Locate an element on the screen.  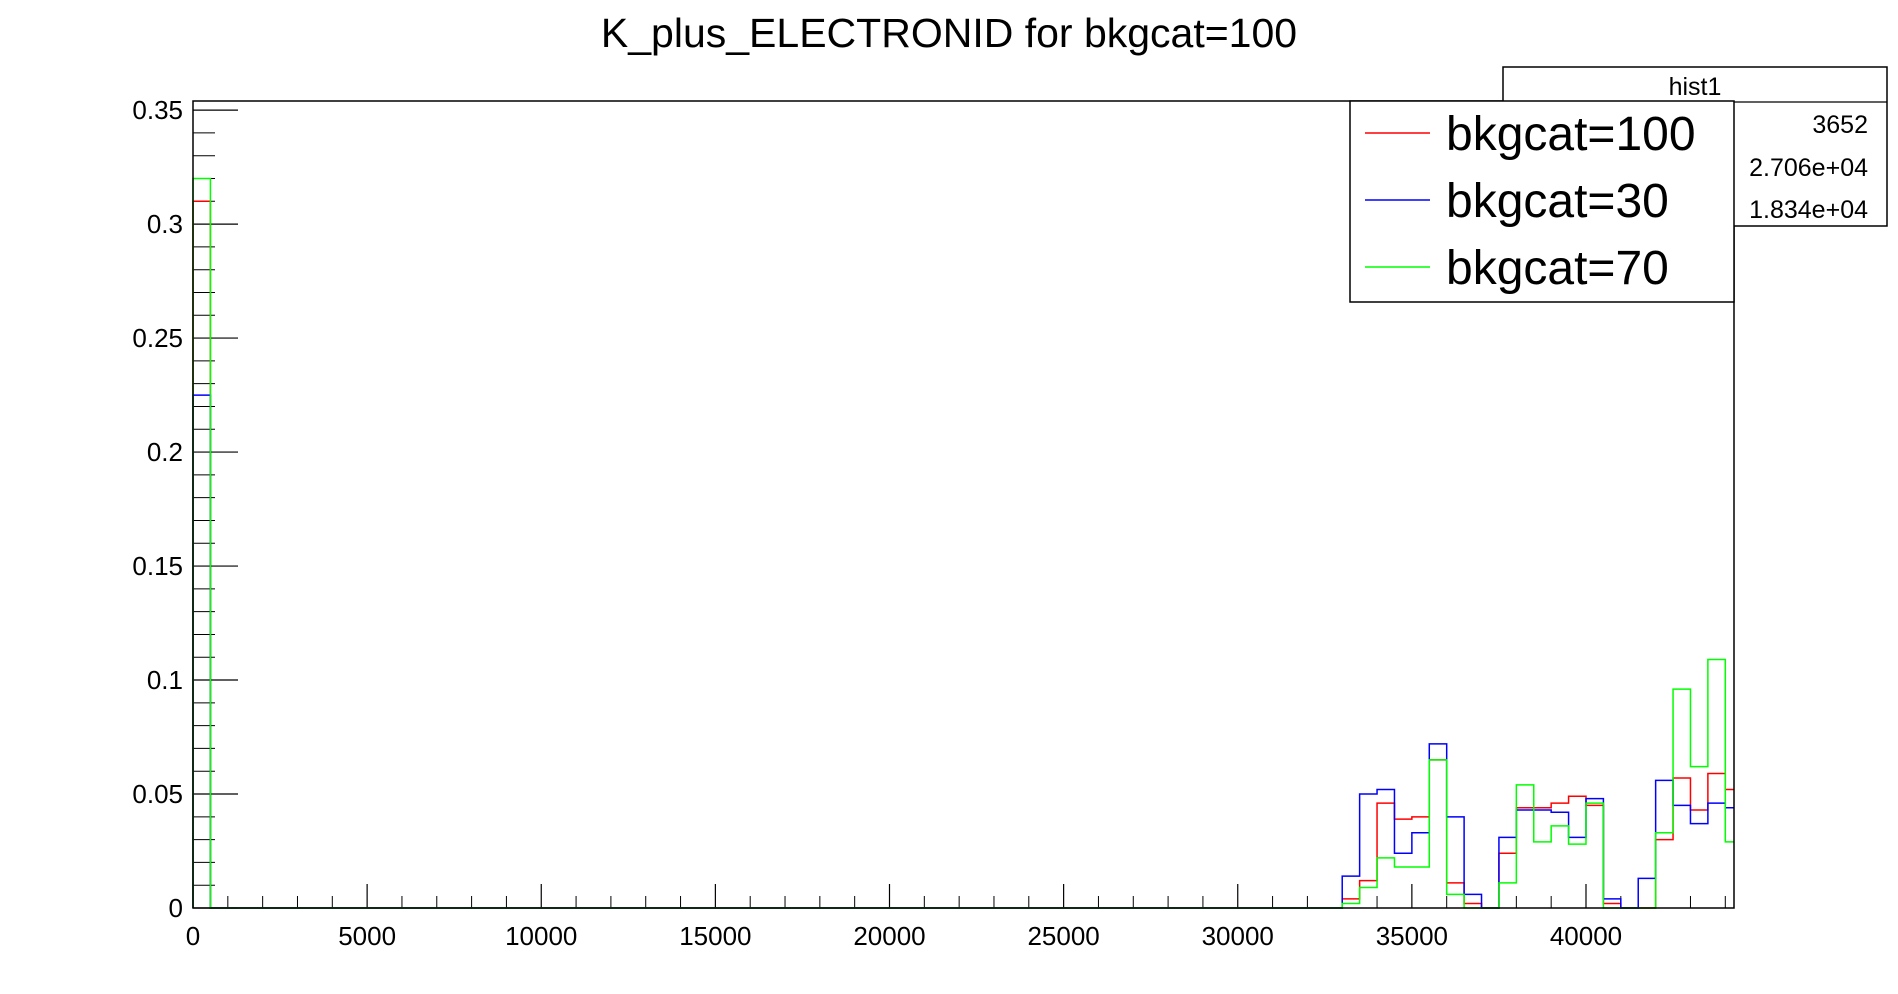
stats-box-title: hist1 is located at coordinates (1695, 87).